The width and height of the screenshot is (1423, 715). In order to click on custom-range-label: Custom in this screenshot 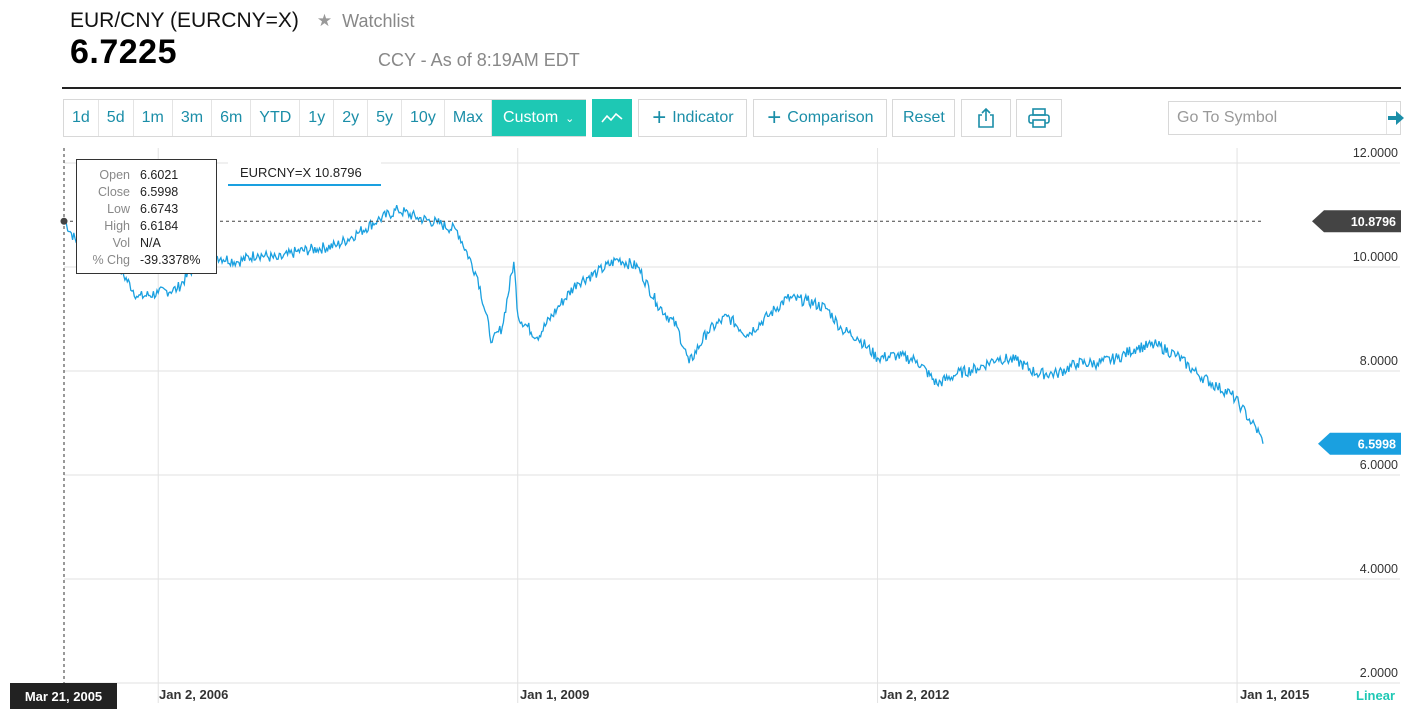, I will do `click(531, 117)`.